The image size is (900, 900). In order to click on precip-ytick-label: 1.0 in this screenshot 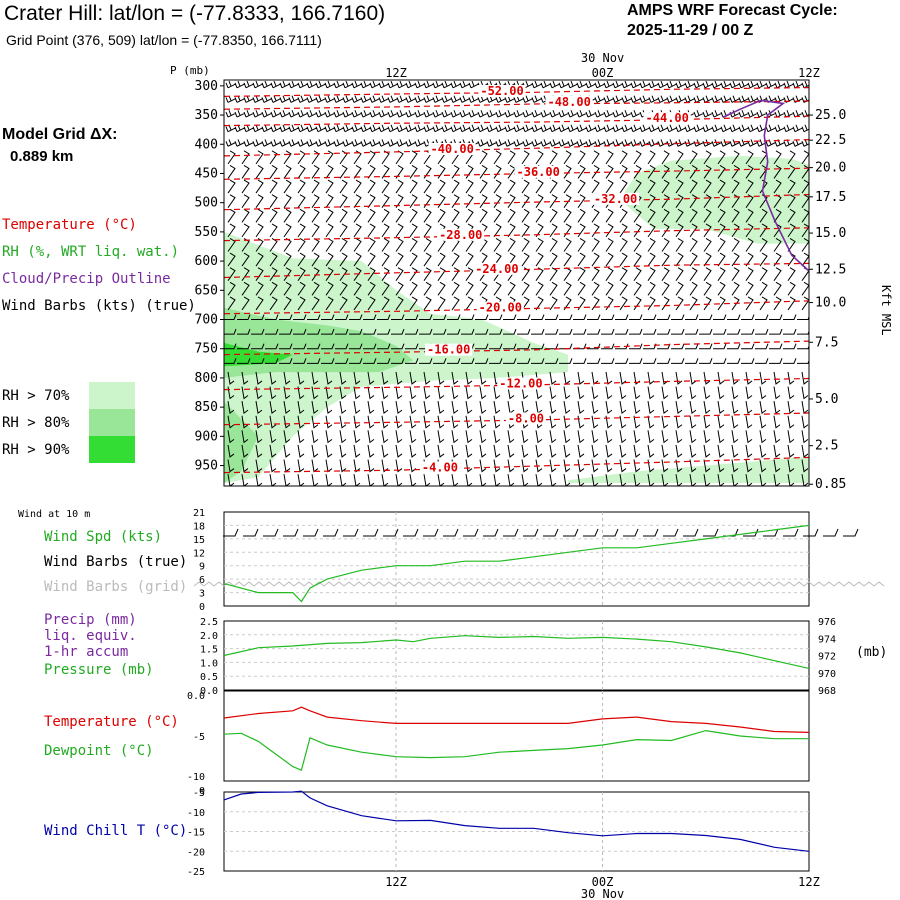, I will do `click(209, 663)`.